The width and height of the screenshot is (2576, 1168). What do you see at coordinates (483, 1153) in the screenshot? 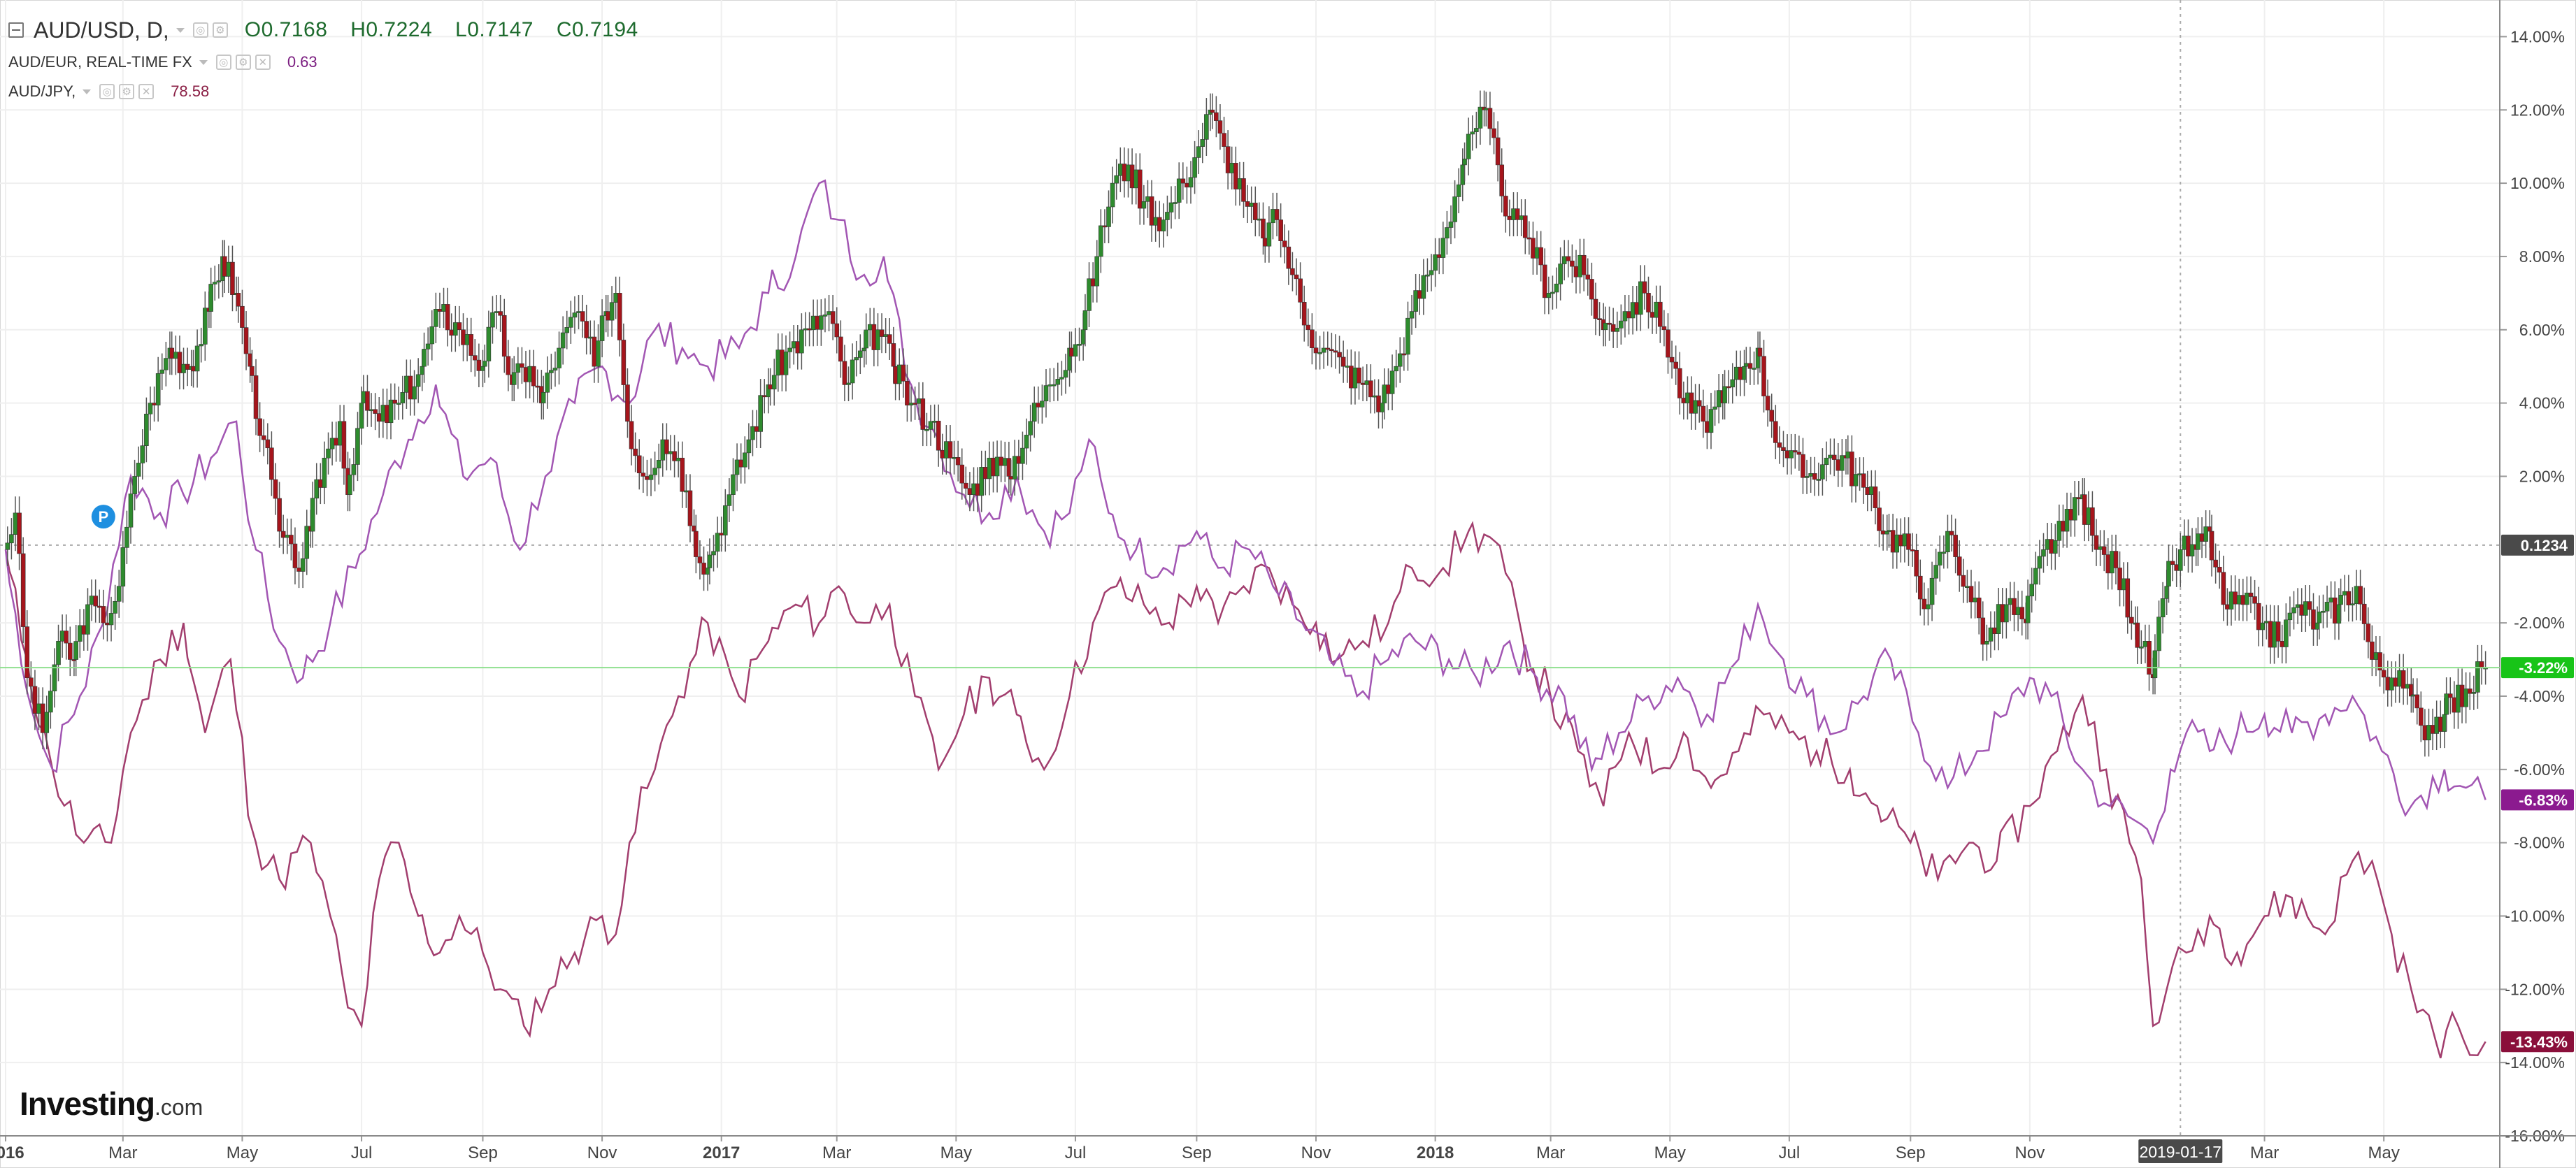
I see `x-tick-label: Sep` at bounding box center [483, 1153].